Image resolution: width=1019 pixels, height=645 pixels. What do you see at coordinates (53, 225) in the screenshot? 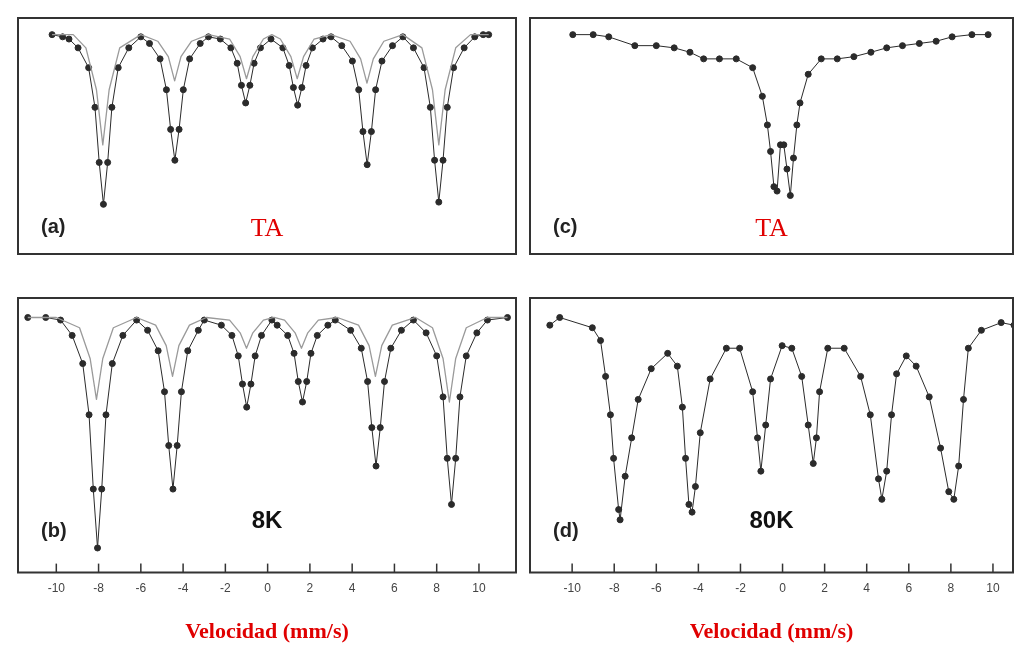
I see `annotation: (a)` at bounding box center [53, 225].